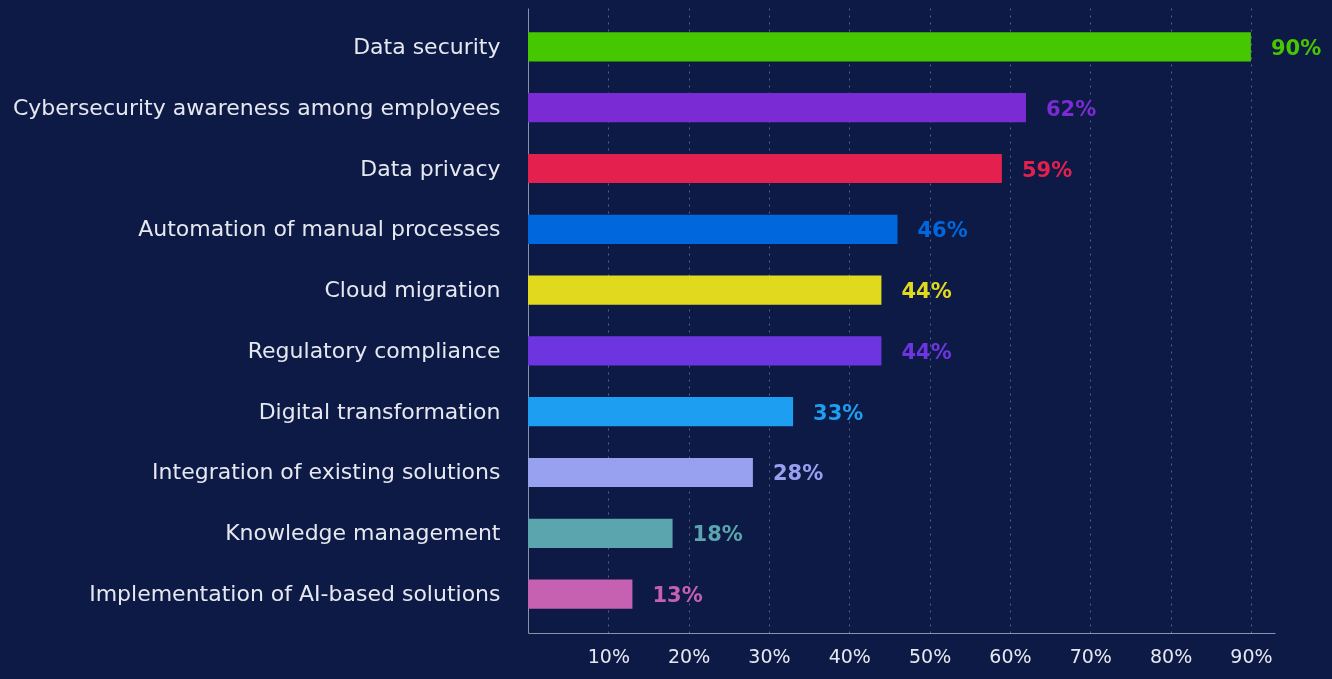 The height and width of the screenshot is (679, 1332). What do you see at coordinates (326, 472) in the screenshot?
I see `y-tick-label: Integration of existing solutions` at bounding box center [326, 472].